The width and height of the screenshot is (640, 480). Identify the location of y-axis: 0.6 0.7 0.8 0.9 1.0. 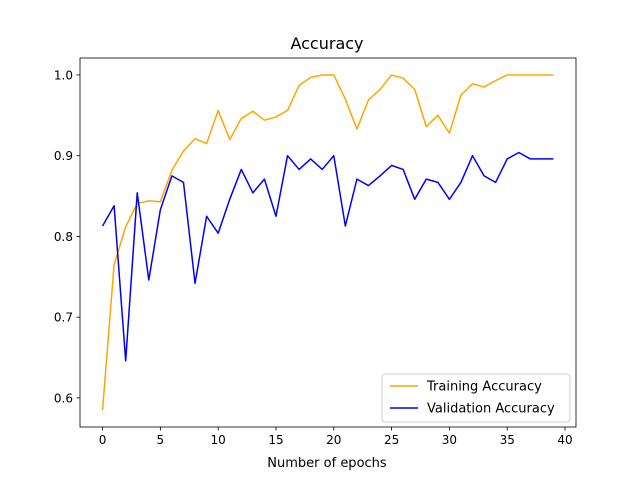
(67, 236).